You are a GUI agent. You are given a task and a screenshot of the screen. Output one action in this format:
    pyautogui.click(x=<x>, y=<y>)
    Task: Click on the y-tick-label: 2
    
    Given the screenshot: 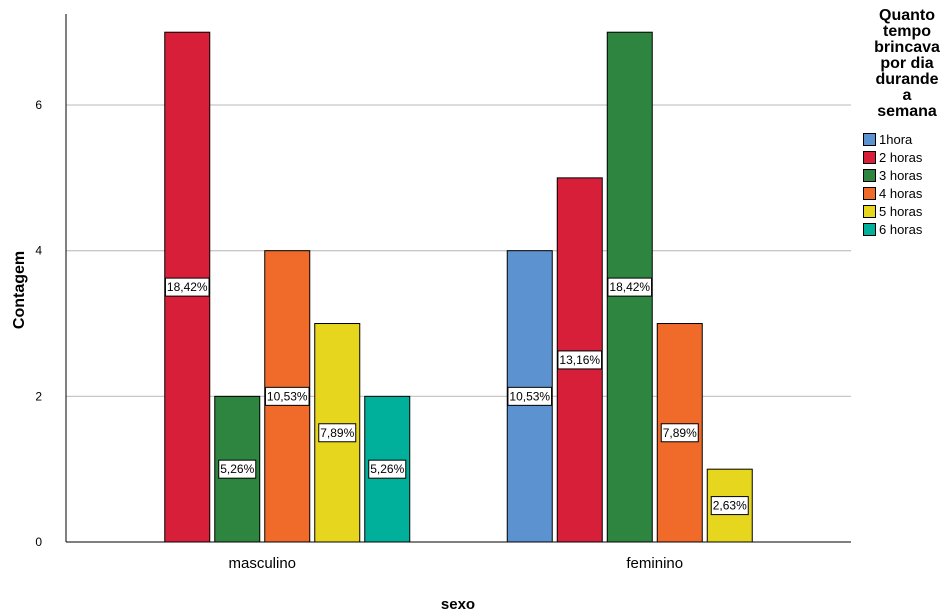 What is the action you would take?
    pyautogui.click(x=38, y=396)
    